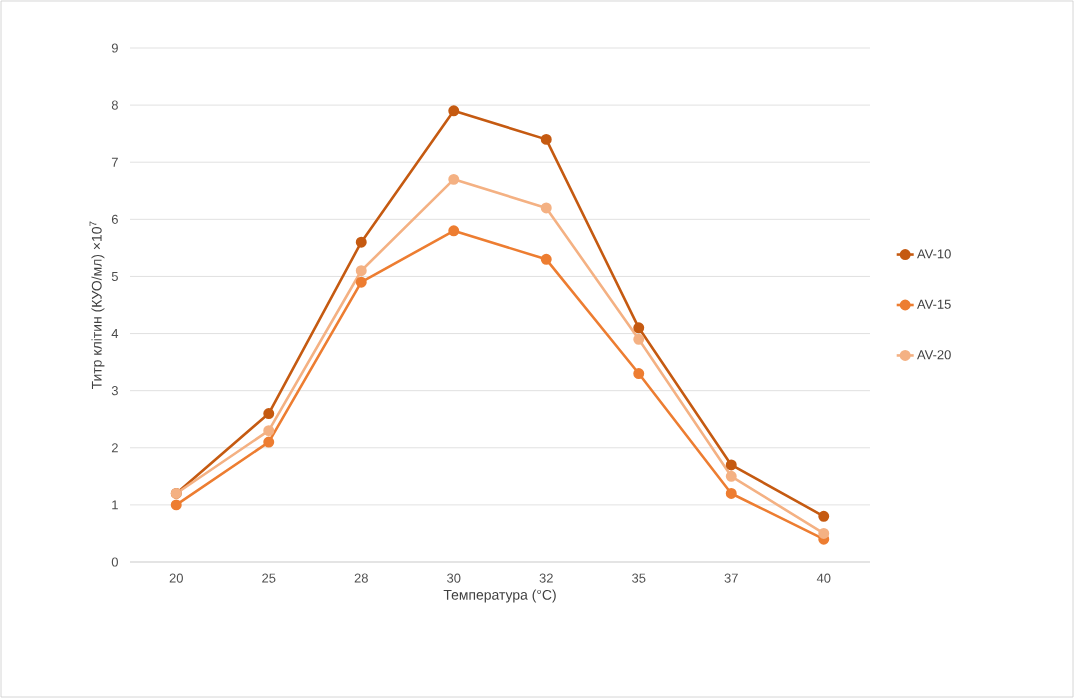 The height and width of the screenshot is (698, 1074). What do you see at coordinates (823, 578) in the screenshot?
I see `x-tick-label: 40` at bounding box center [823, 578].